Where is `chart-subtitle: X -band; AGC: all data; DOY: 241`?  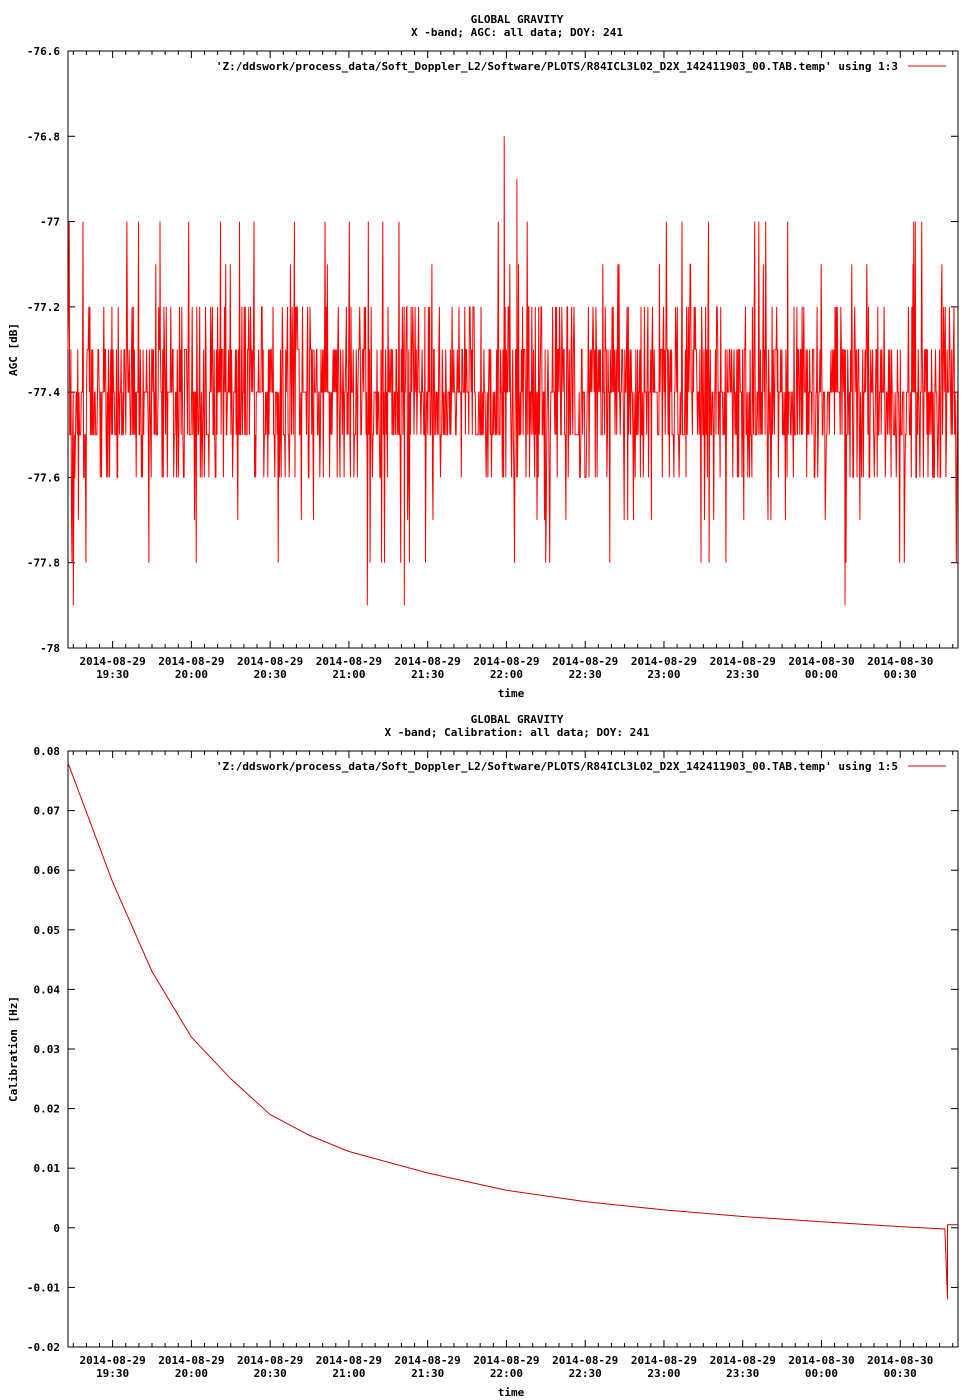
chart-subtitle: X -band; AGC: all data; DOY: 241 is located at coordinates (517, 32).